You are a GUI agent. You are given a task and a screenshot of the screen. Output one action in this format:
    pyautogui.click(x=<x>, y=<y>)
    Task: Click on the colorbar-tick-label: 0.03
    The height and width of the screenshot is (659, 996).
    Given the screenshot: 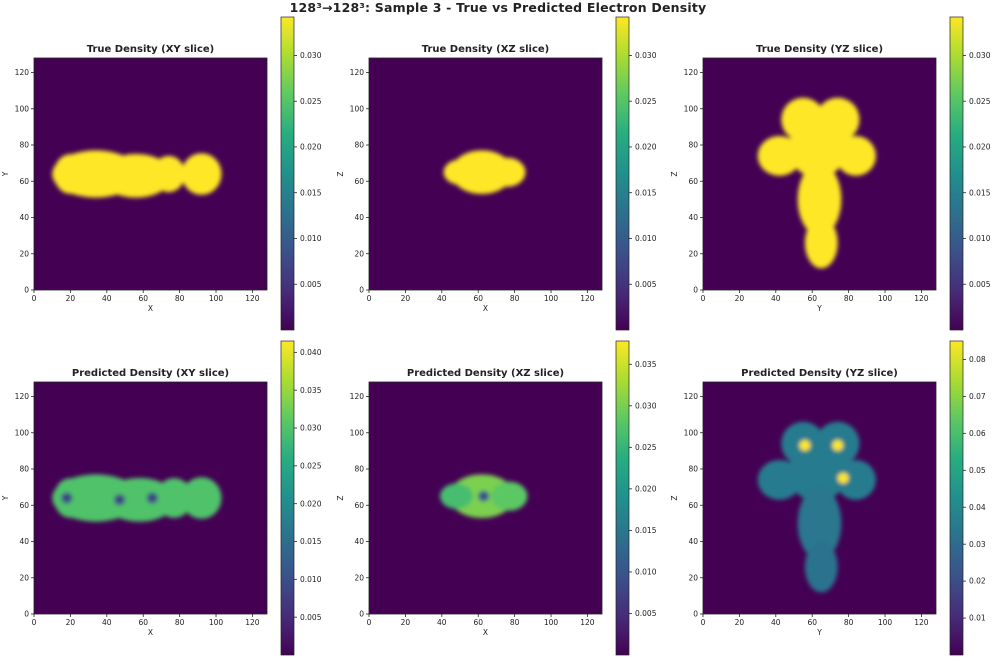 What is the action you would take?
    pyautogui.click(x=977, y=544)
    